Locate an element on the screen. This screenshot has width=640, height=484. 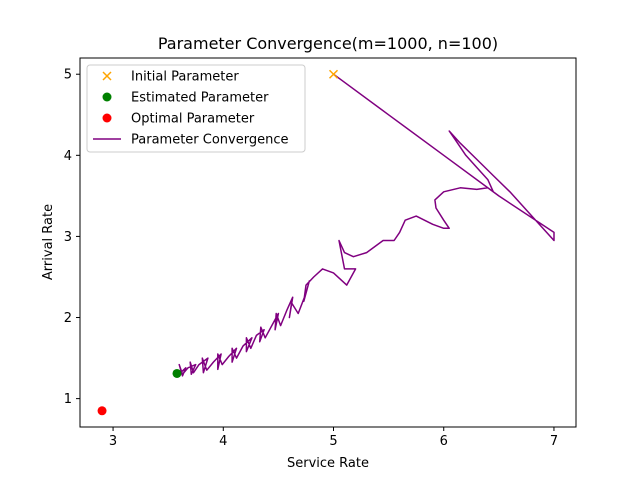
initial-parameter-marker-stroke-b is located at coordinates (333, 74).